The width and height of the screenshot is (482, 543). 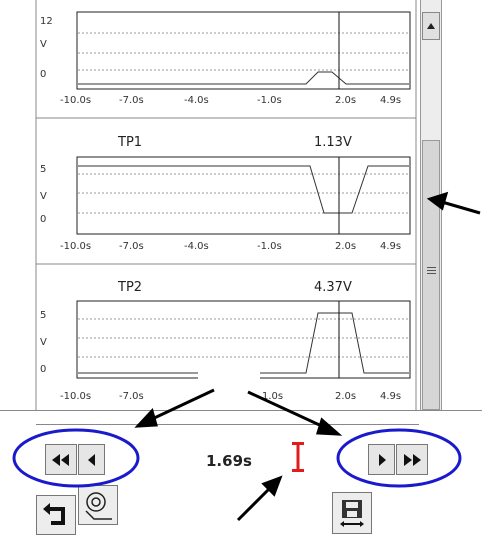 I want to click on graph-1-y-unit: V, so click(x=43, y=44).